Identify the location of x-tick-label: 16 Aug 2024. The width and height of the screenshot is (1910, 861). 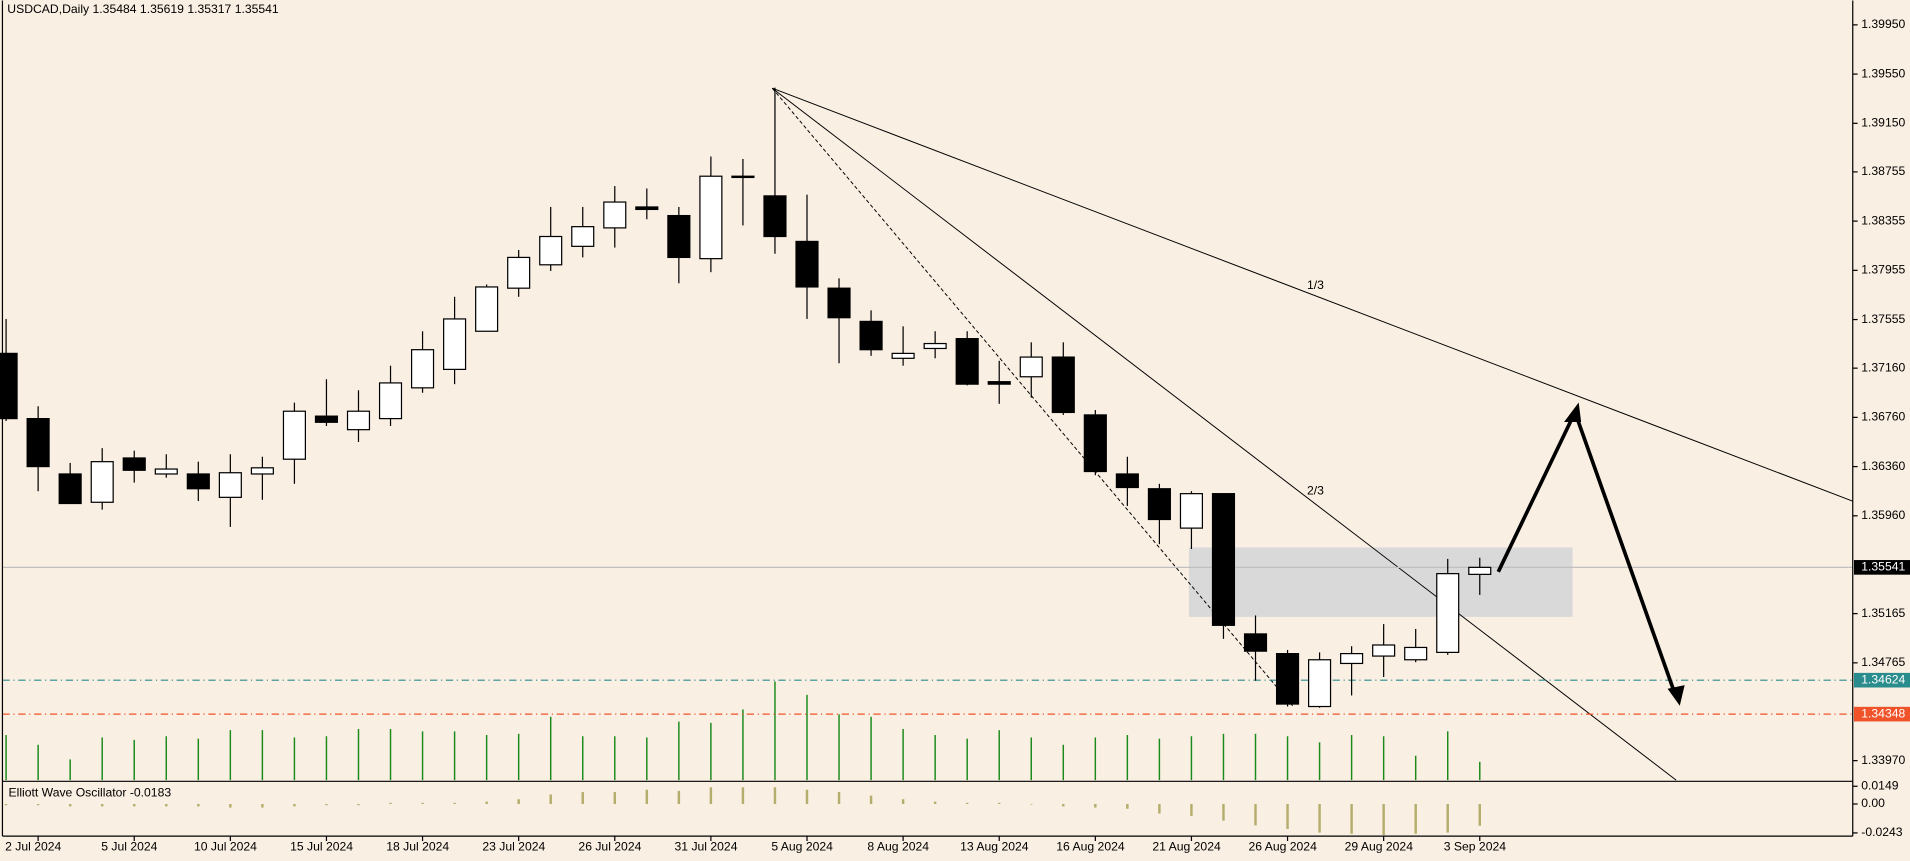
(1090, 846).